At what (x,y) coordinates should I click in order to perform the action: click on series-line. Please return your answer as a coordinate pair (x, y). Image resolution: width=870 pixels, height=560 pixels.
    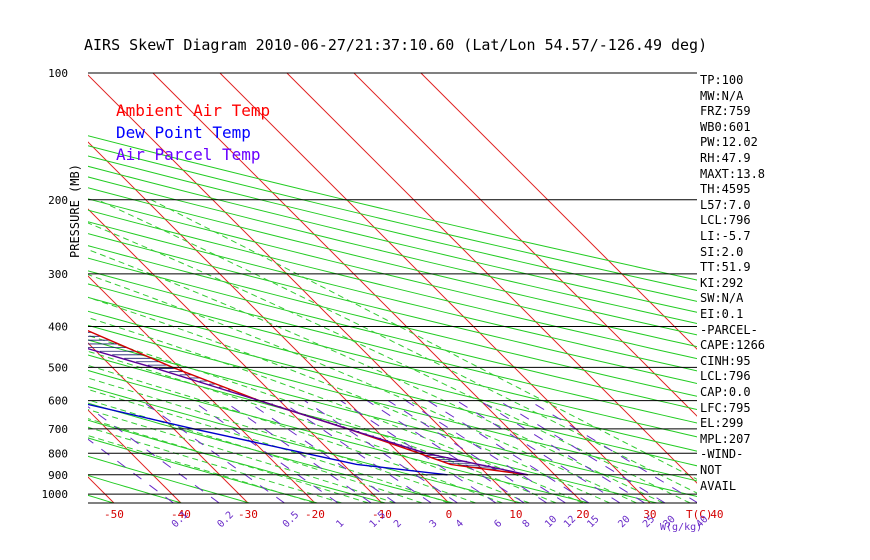
    Looking at the image, I should click on (308, 411).